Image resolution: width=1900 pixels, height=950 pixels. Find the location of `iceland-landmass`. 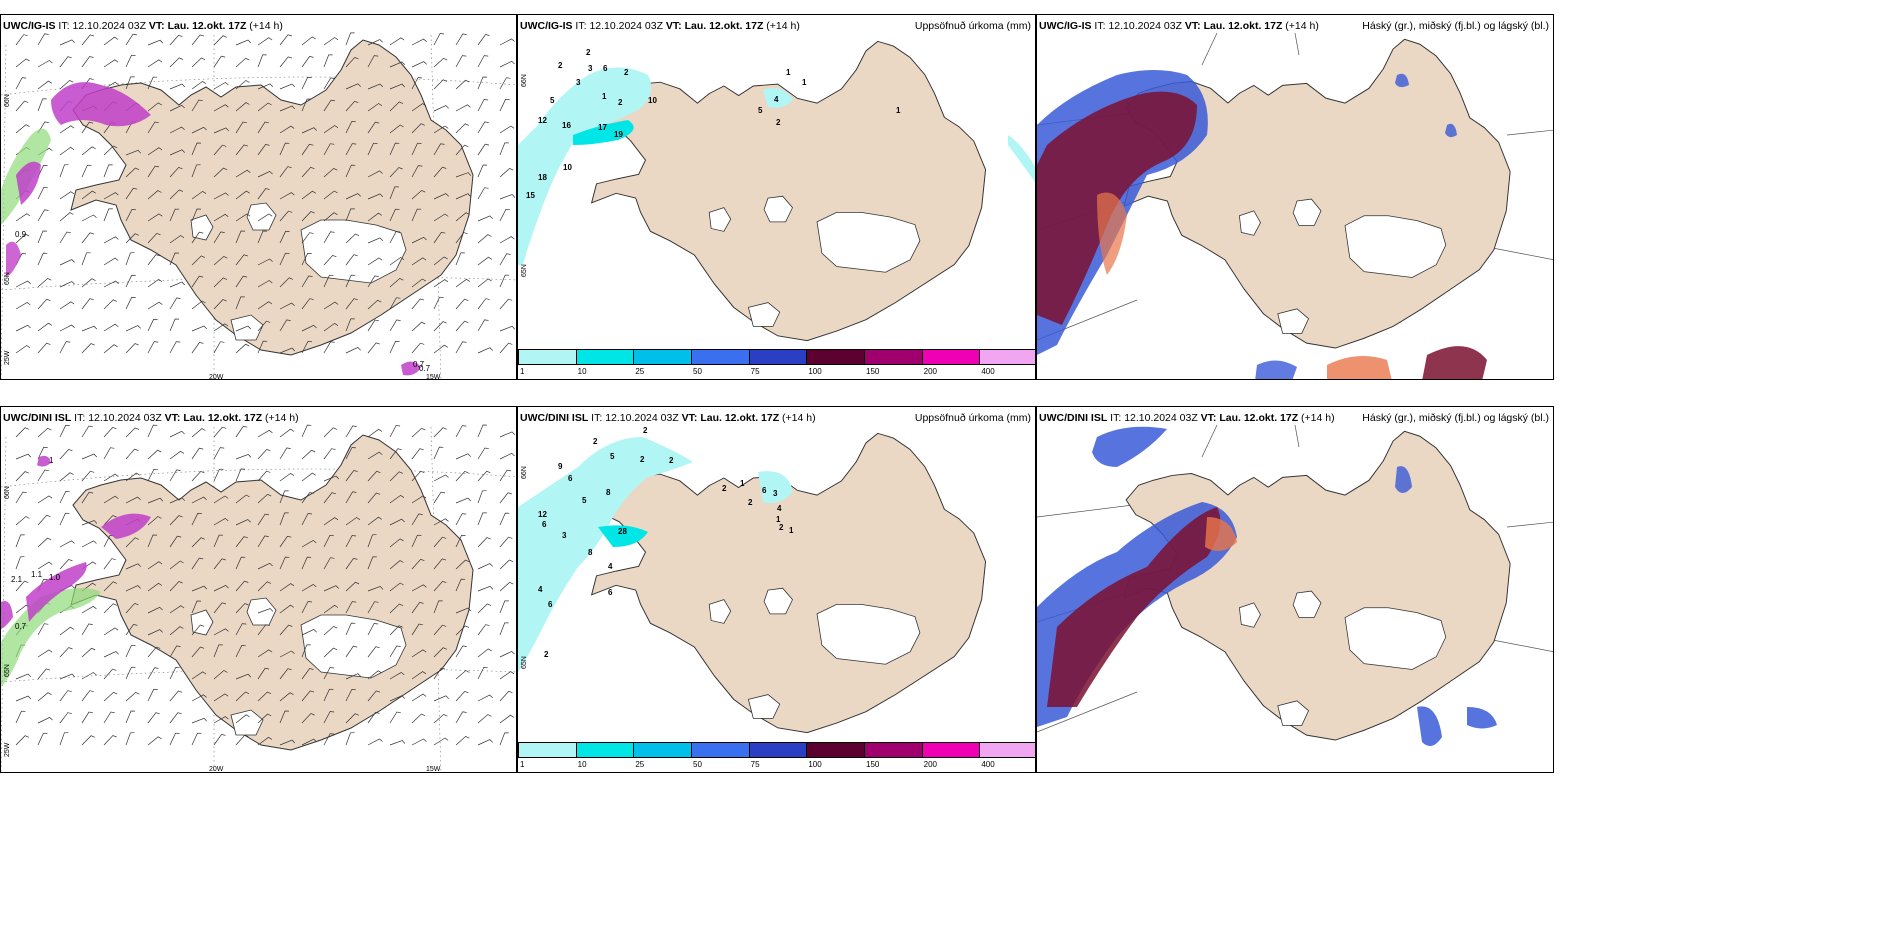

iceland-landmass is located at coordinates (788, 583).